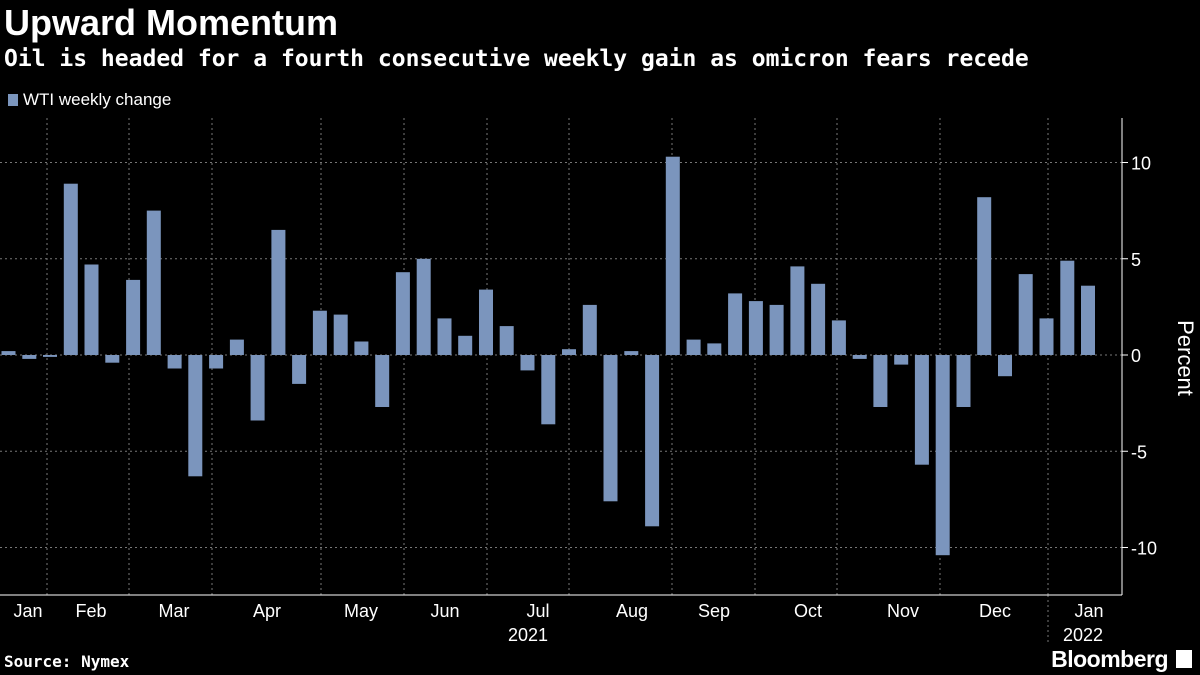  I want to click on x-tick-label: Dec, so click(995, 611).